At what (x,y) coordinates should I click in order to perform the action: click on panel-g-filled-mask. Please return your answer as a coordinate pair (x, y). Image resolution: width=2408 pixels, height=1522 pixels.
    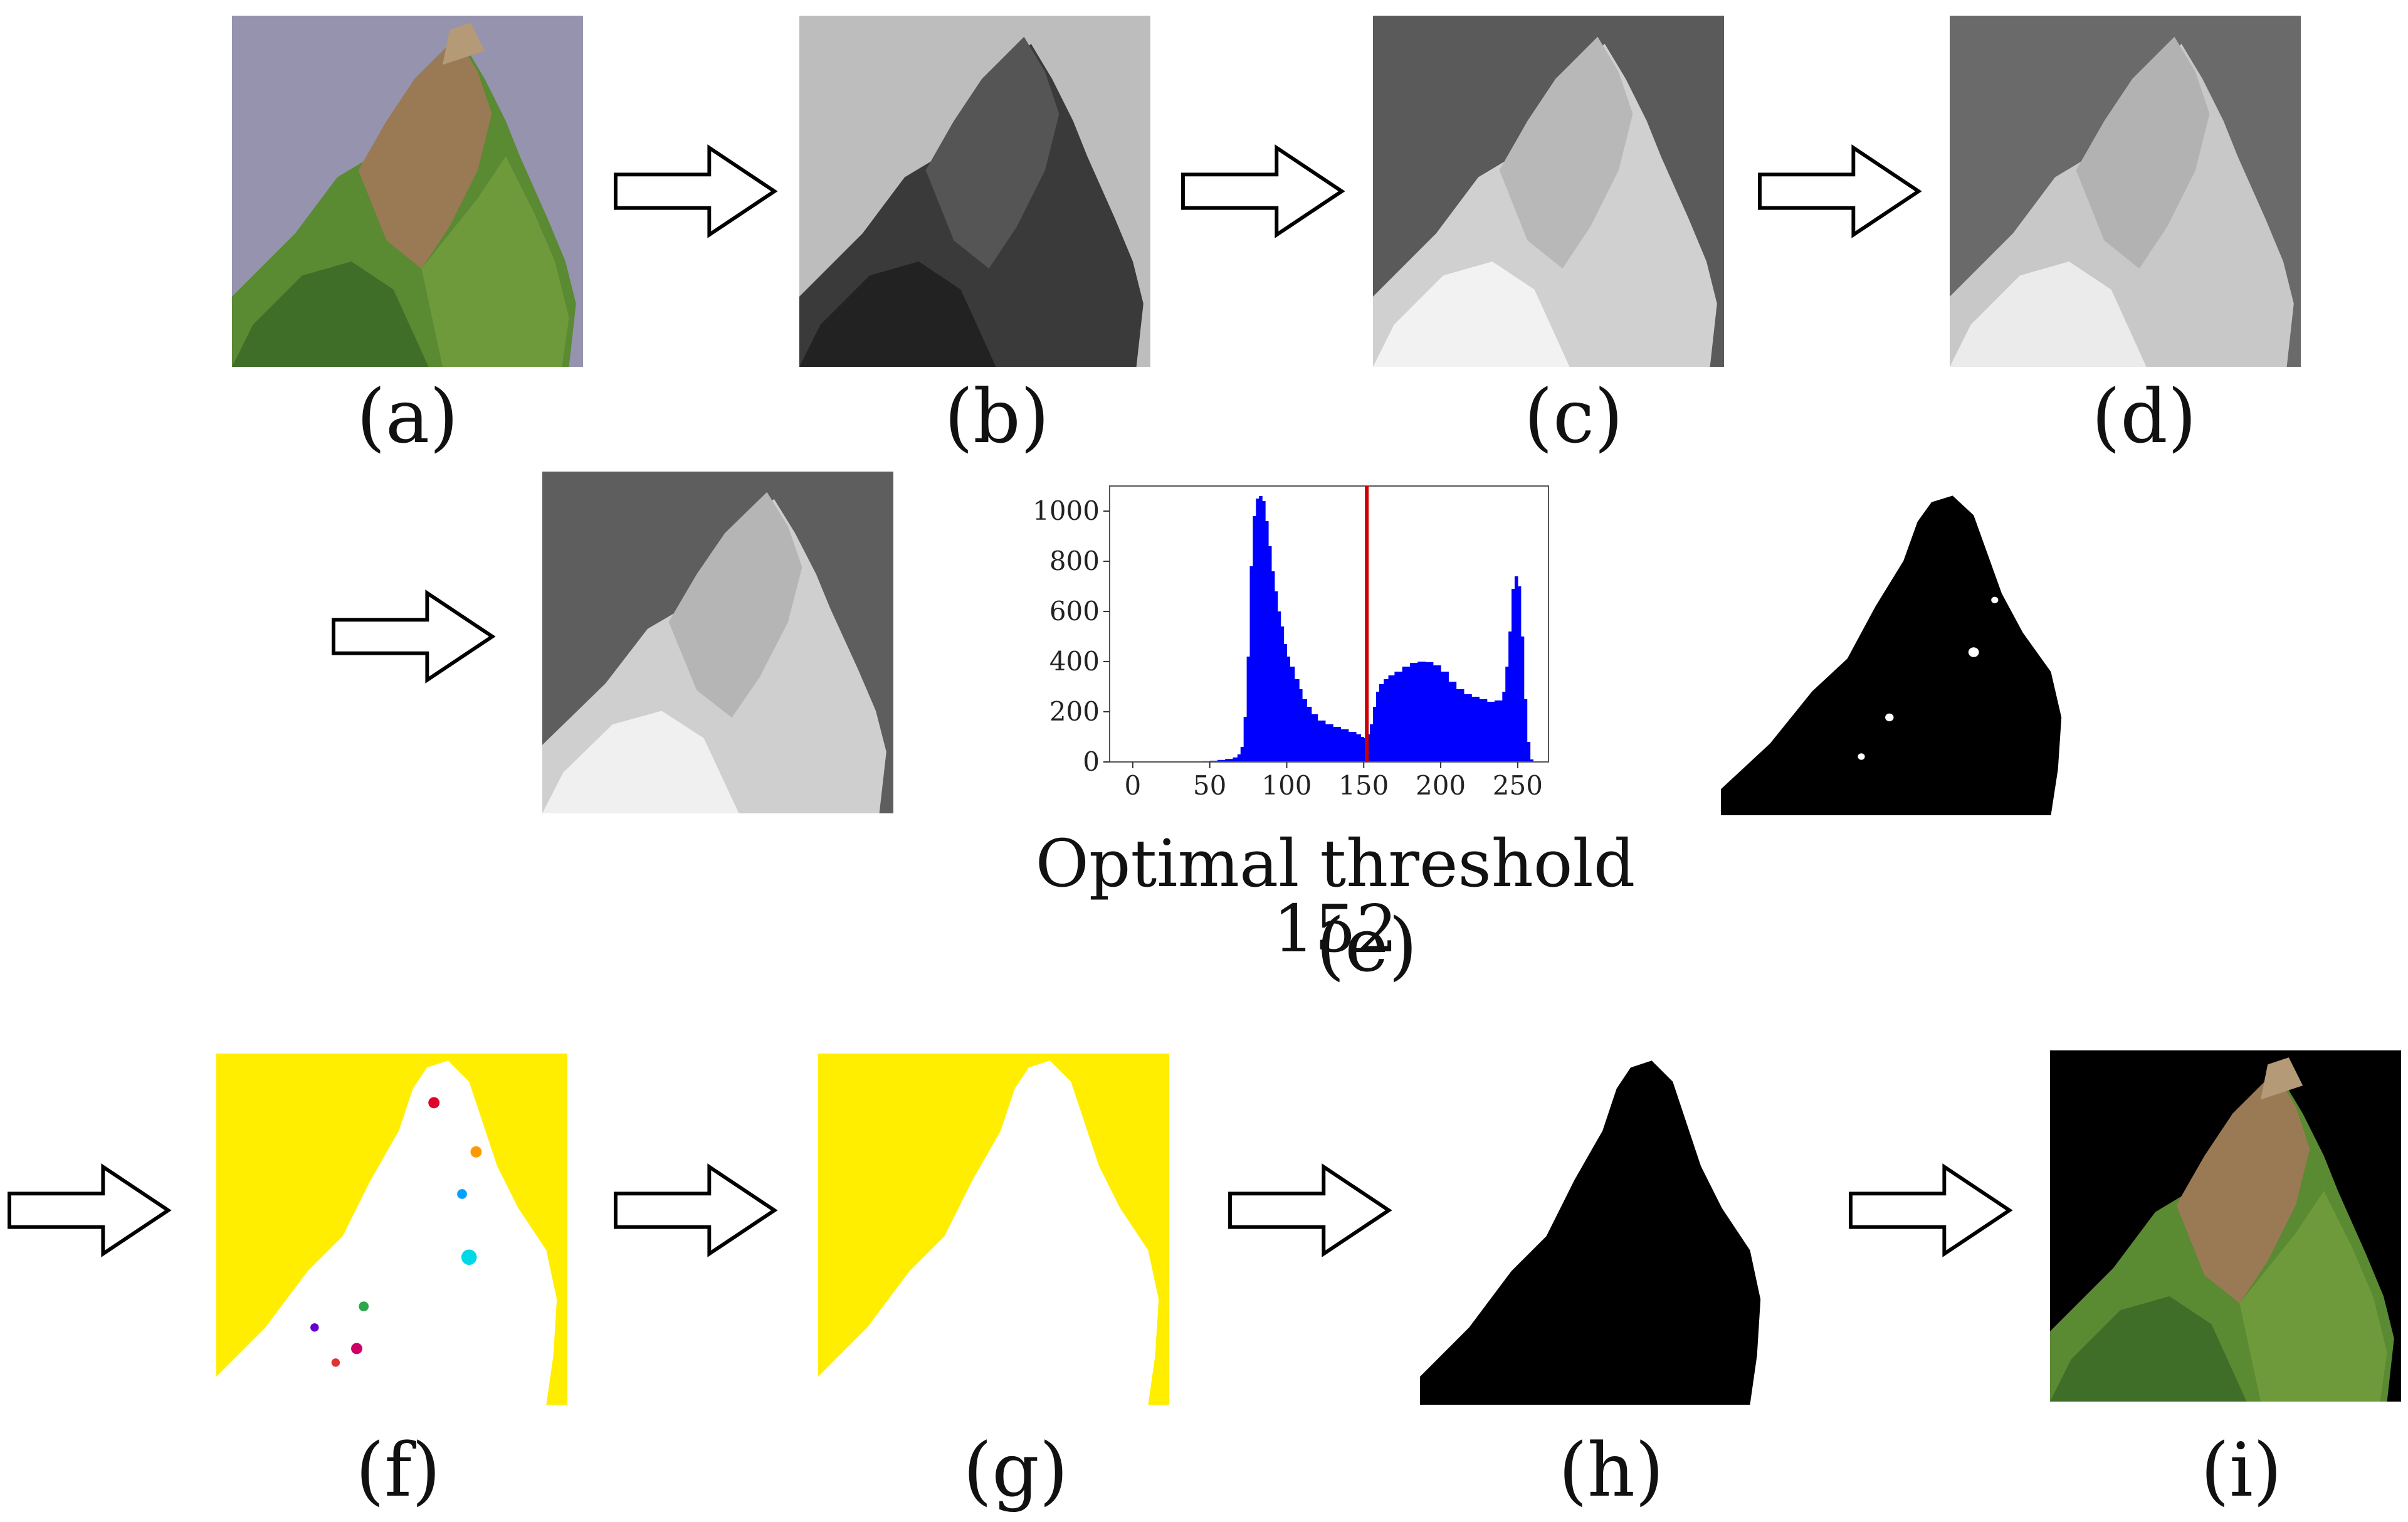
    Looking at the image, I should click on (993, 1229).